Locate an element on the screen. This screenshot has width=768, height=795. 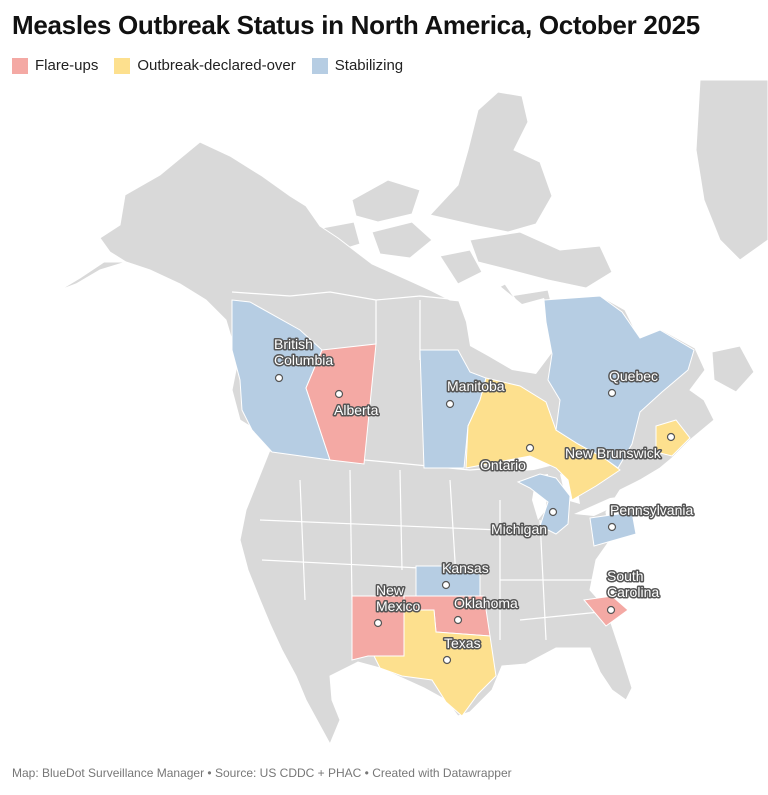
dot-new-mexico is located at coordinates (378, 623).